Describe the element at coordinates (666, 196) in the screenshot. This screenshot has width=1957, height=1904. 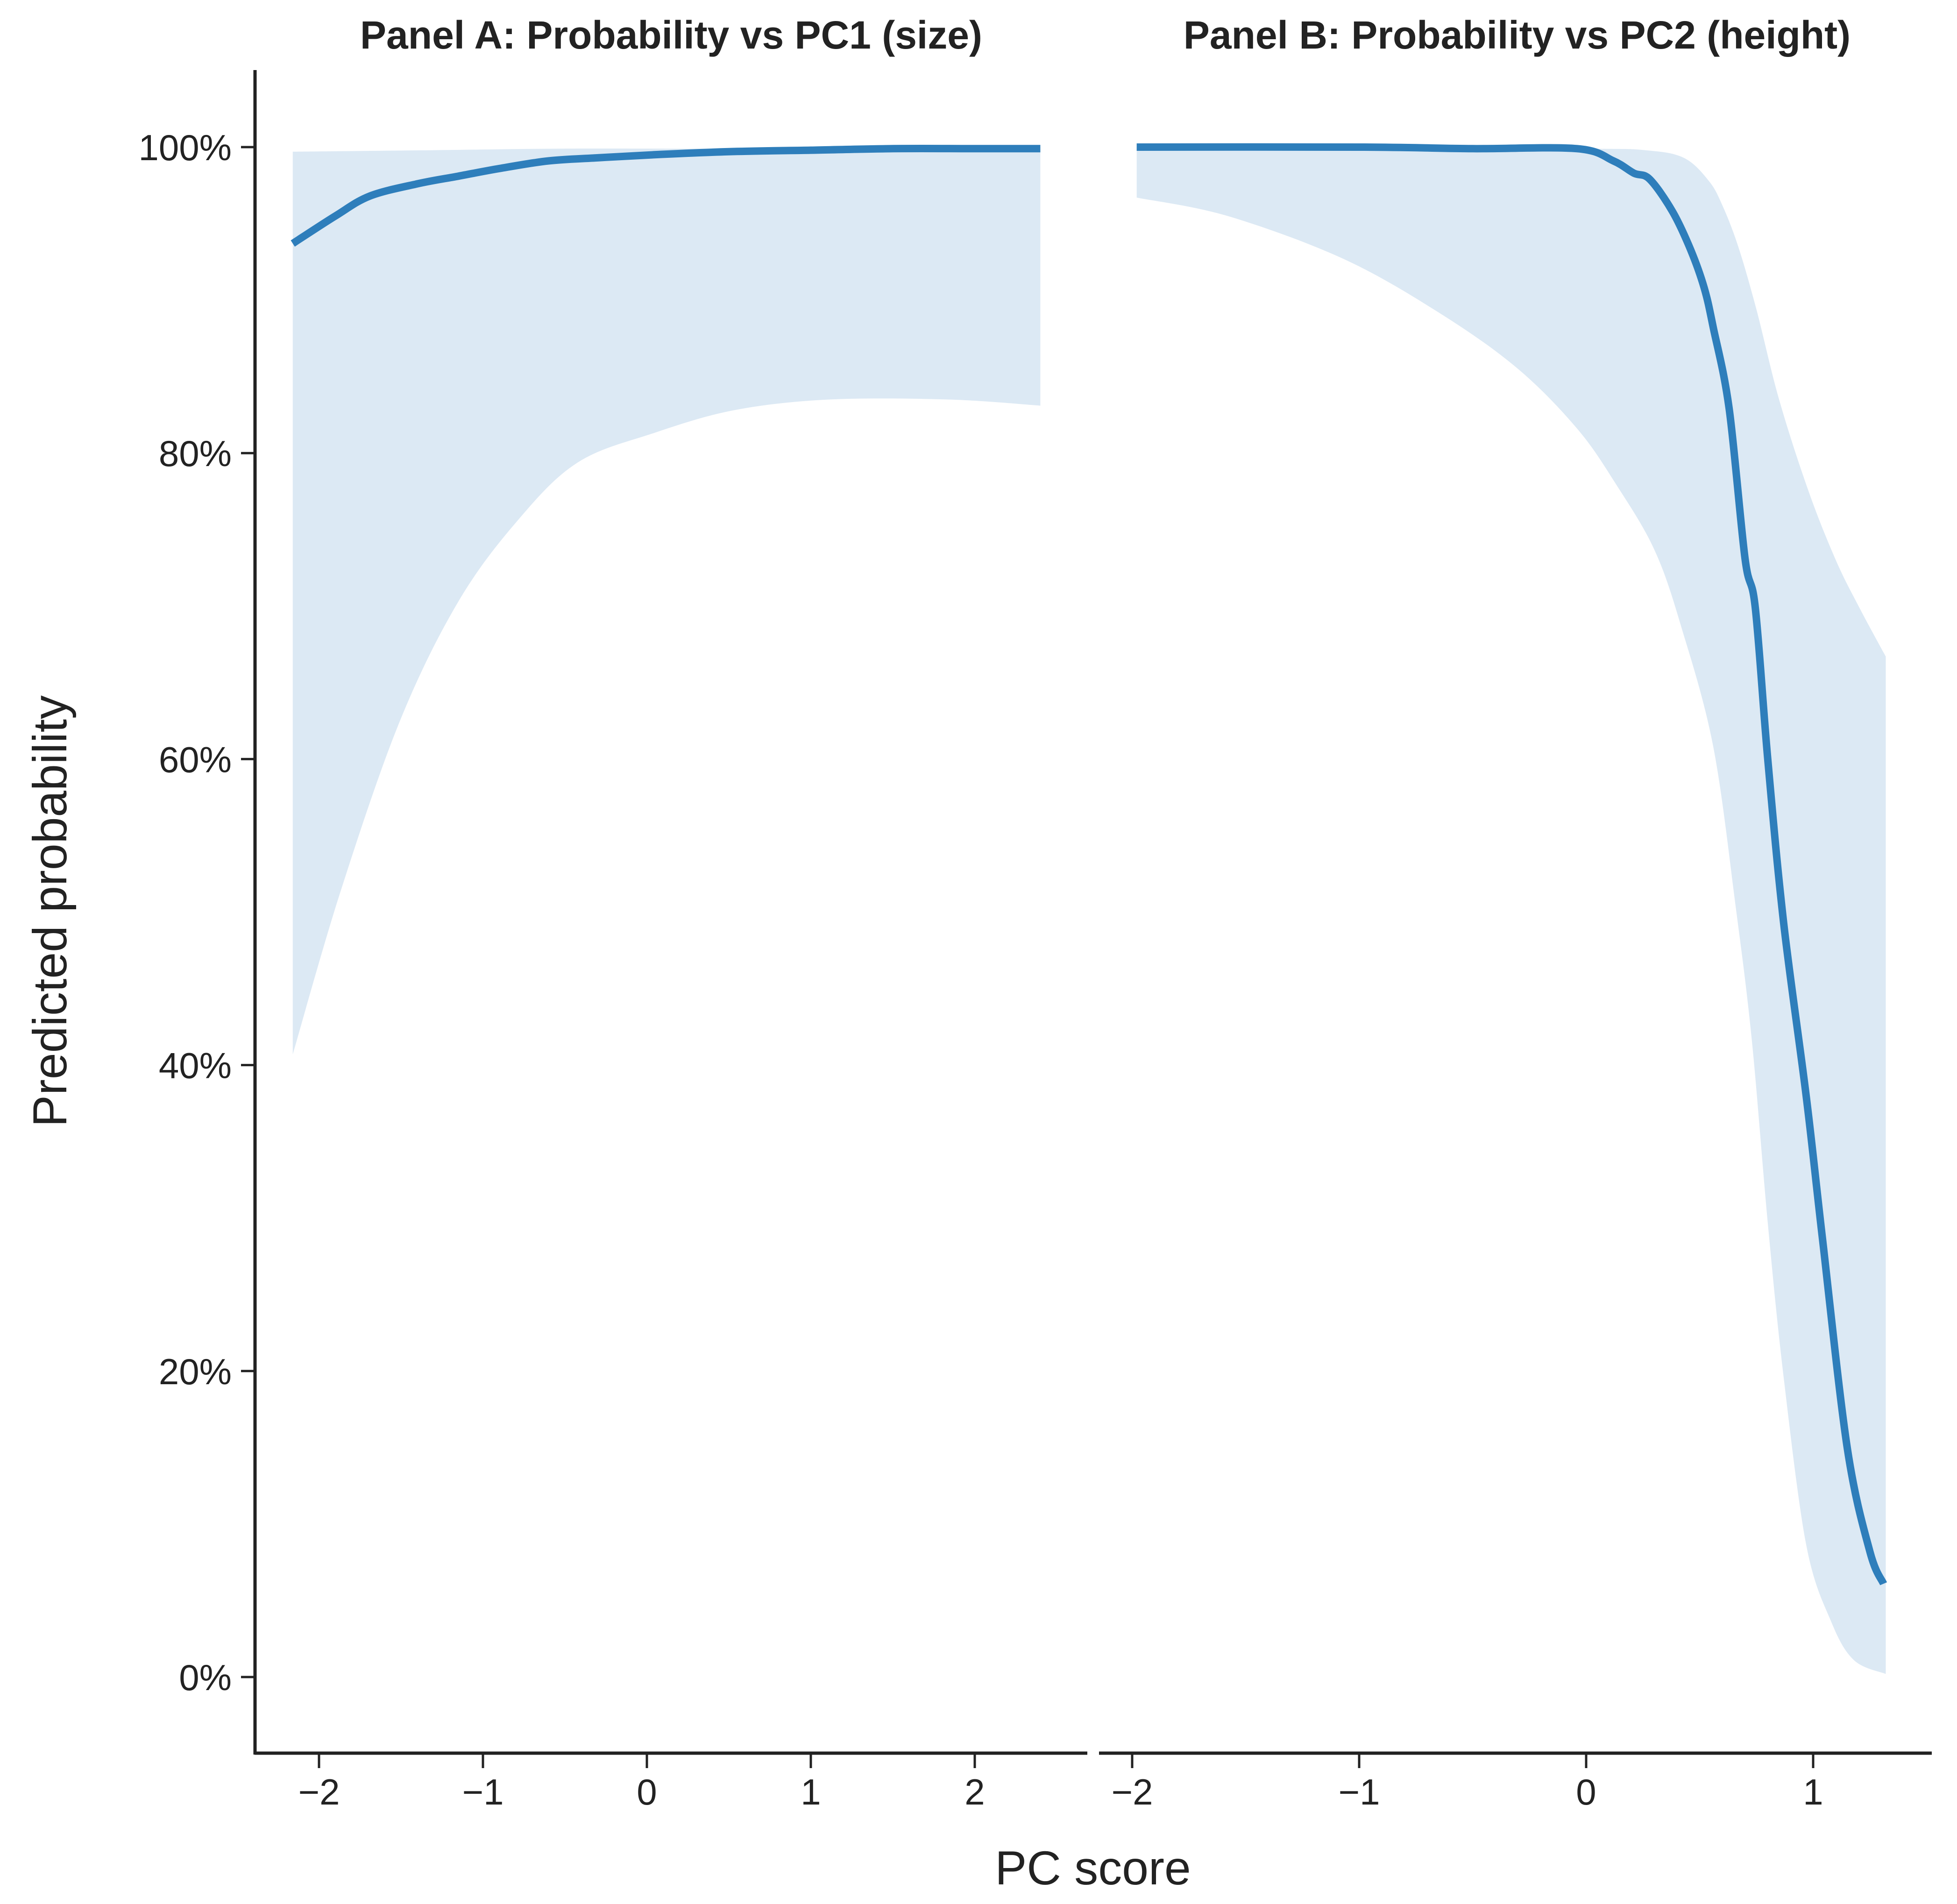
I see `panel-a-probability-line` at that location.